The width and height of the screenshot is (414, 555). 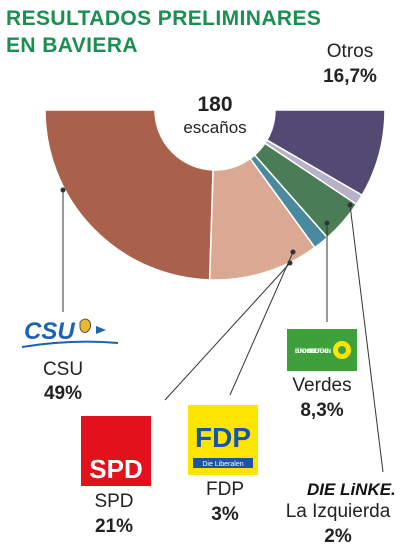 I want to click on leader-line-fdp, so click(x=261, y=323).